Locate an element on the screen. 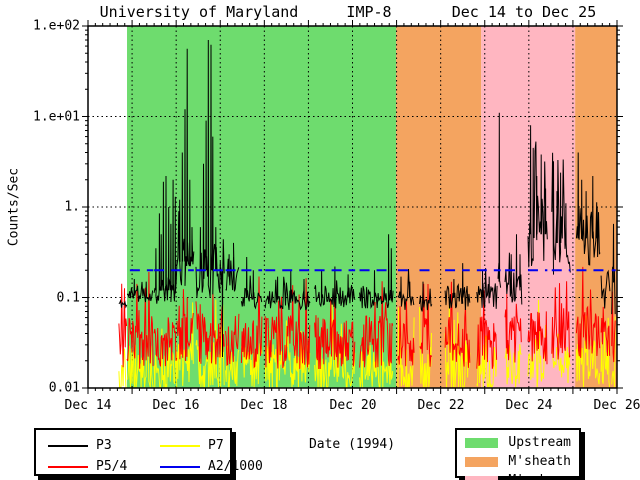 Image resolution: width=640 pixels, height=480 pixels. legend-label-p3: P3 is located at coordinates (104, 445).